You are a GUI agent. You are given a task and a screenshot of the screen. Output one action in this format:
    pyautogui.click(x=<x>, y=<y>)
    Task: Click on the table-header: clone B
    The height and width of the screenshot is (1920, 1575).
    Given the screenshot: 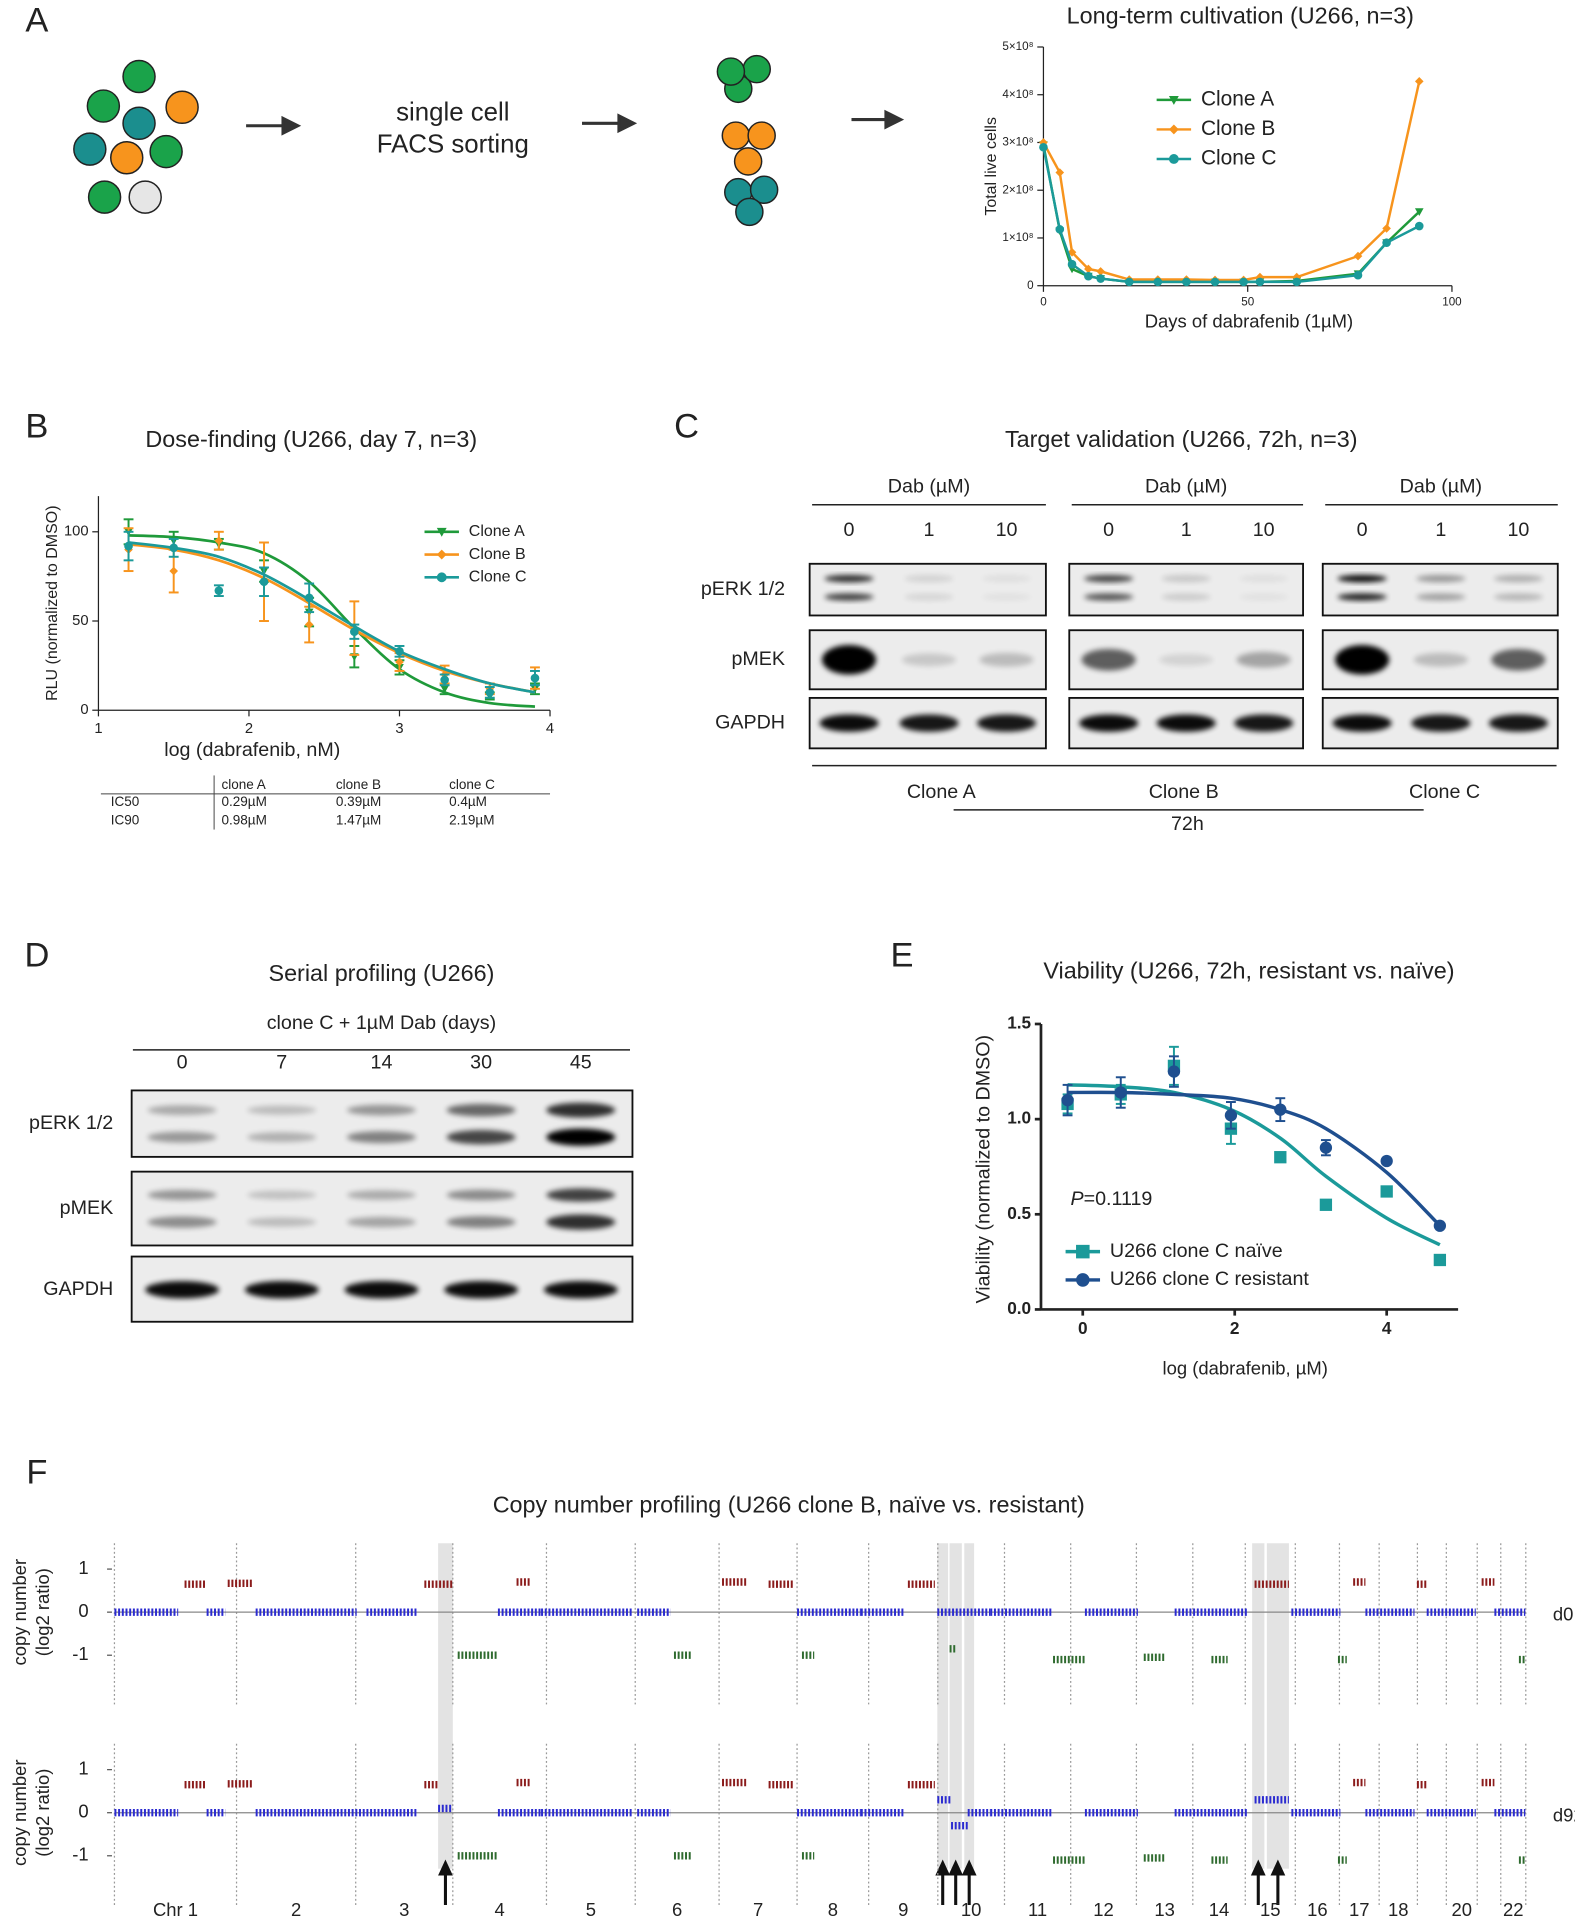 What is the action you would take?
    pyautogui.click(x=358, y=784)
    